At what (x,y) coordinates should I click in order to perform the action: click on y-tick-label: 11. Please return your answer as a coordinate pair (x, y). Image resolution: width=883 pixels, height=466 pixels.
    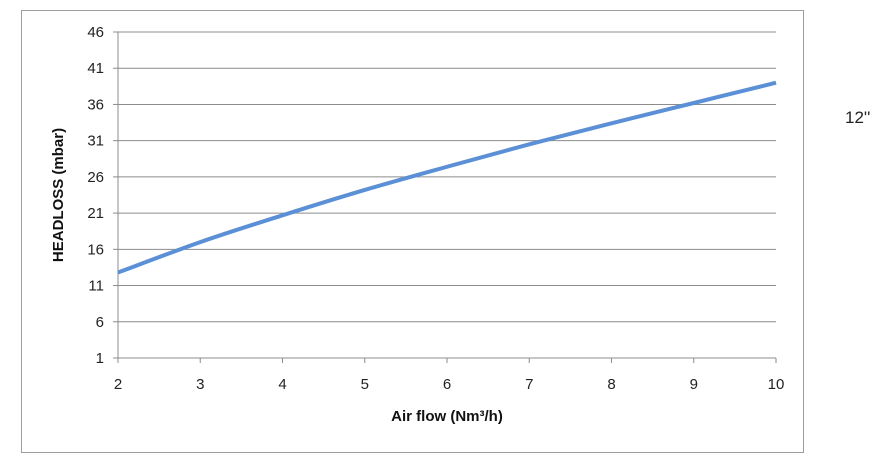
    Looking at the image, I should click on (96, 286).